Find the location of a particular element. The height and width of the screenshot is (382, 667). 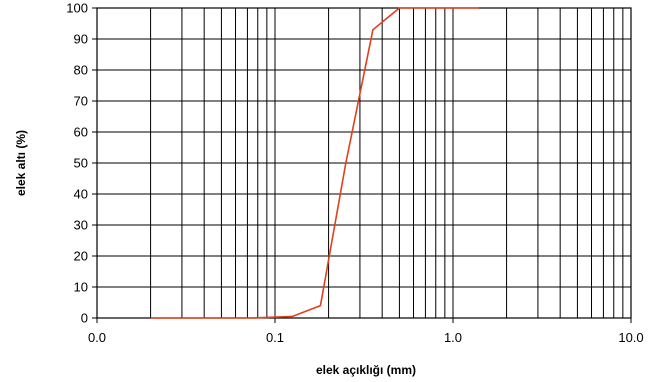

x-tick-labels: 0.0 0.1 1.0 10.0 is located at coordinates (366, 337).